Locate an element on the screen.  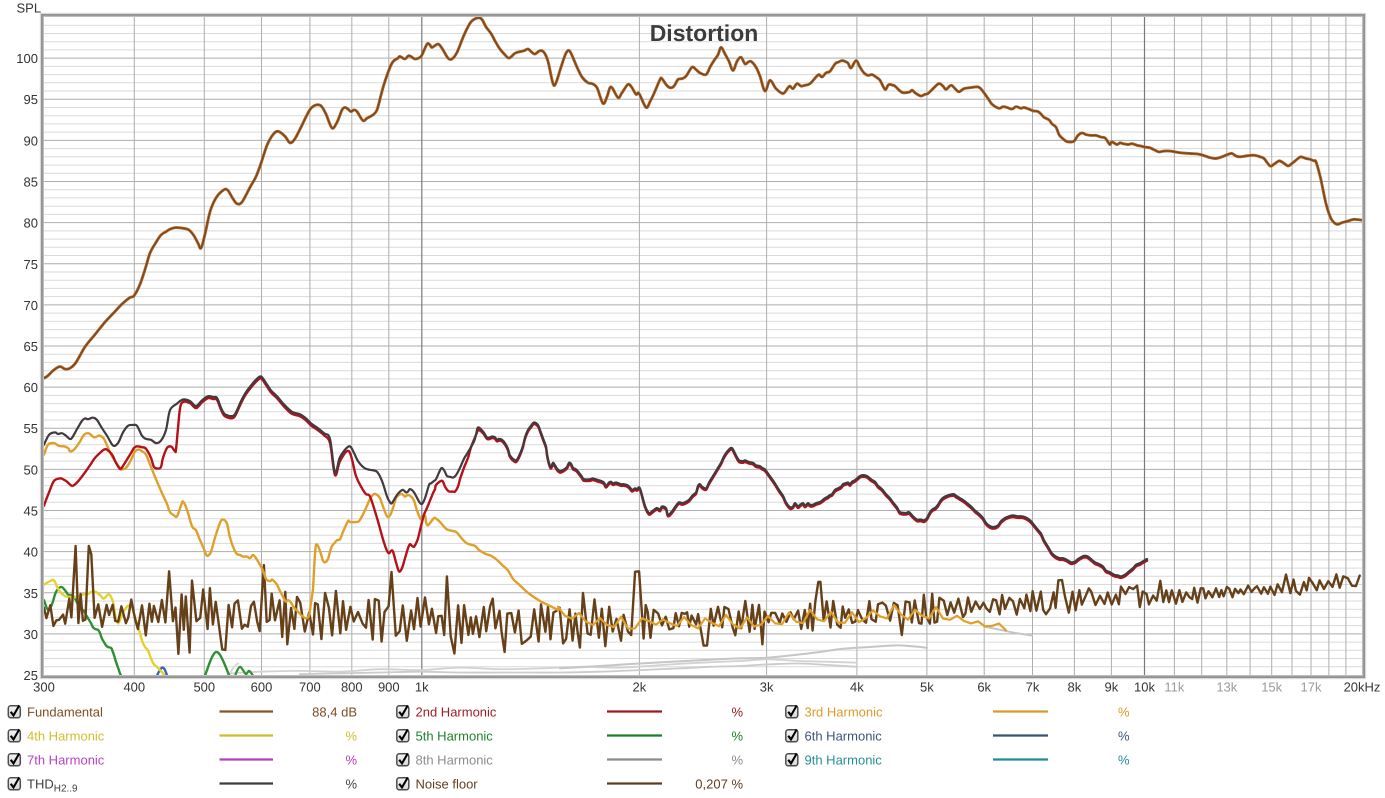
svg-text: 50 is located at coordinates (31, 469).